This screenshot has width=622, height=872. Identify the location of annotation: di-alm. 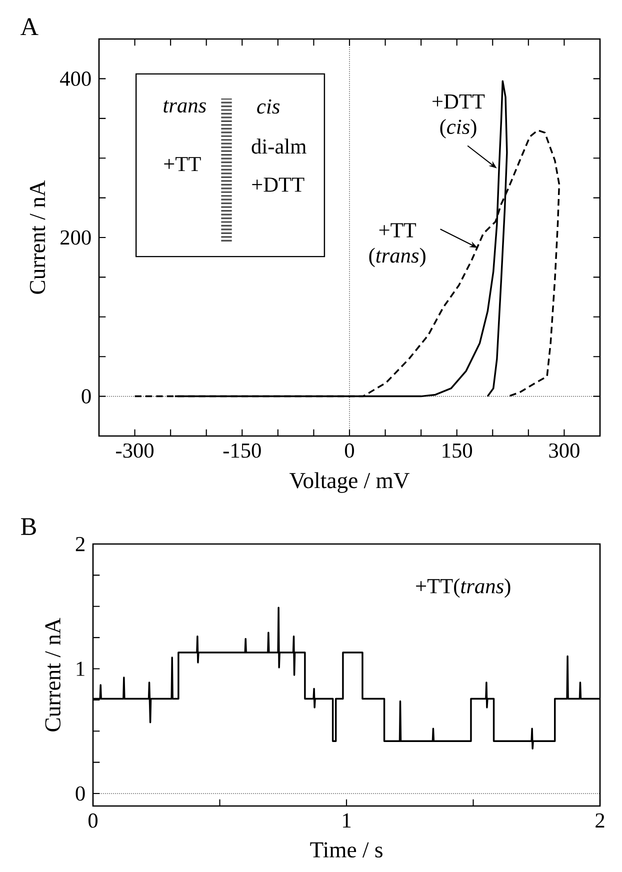
(279, 146).